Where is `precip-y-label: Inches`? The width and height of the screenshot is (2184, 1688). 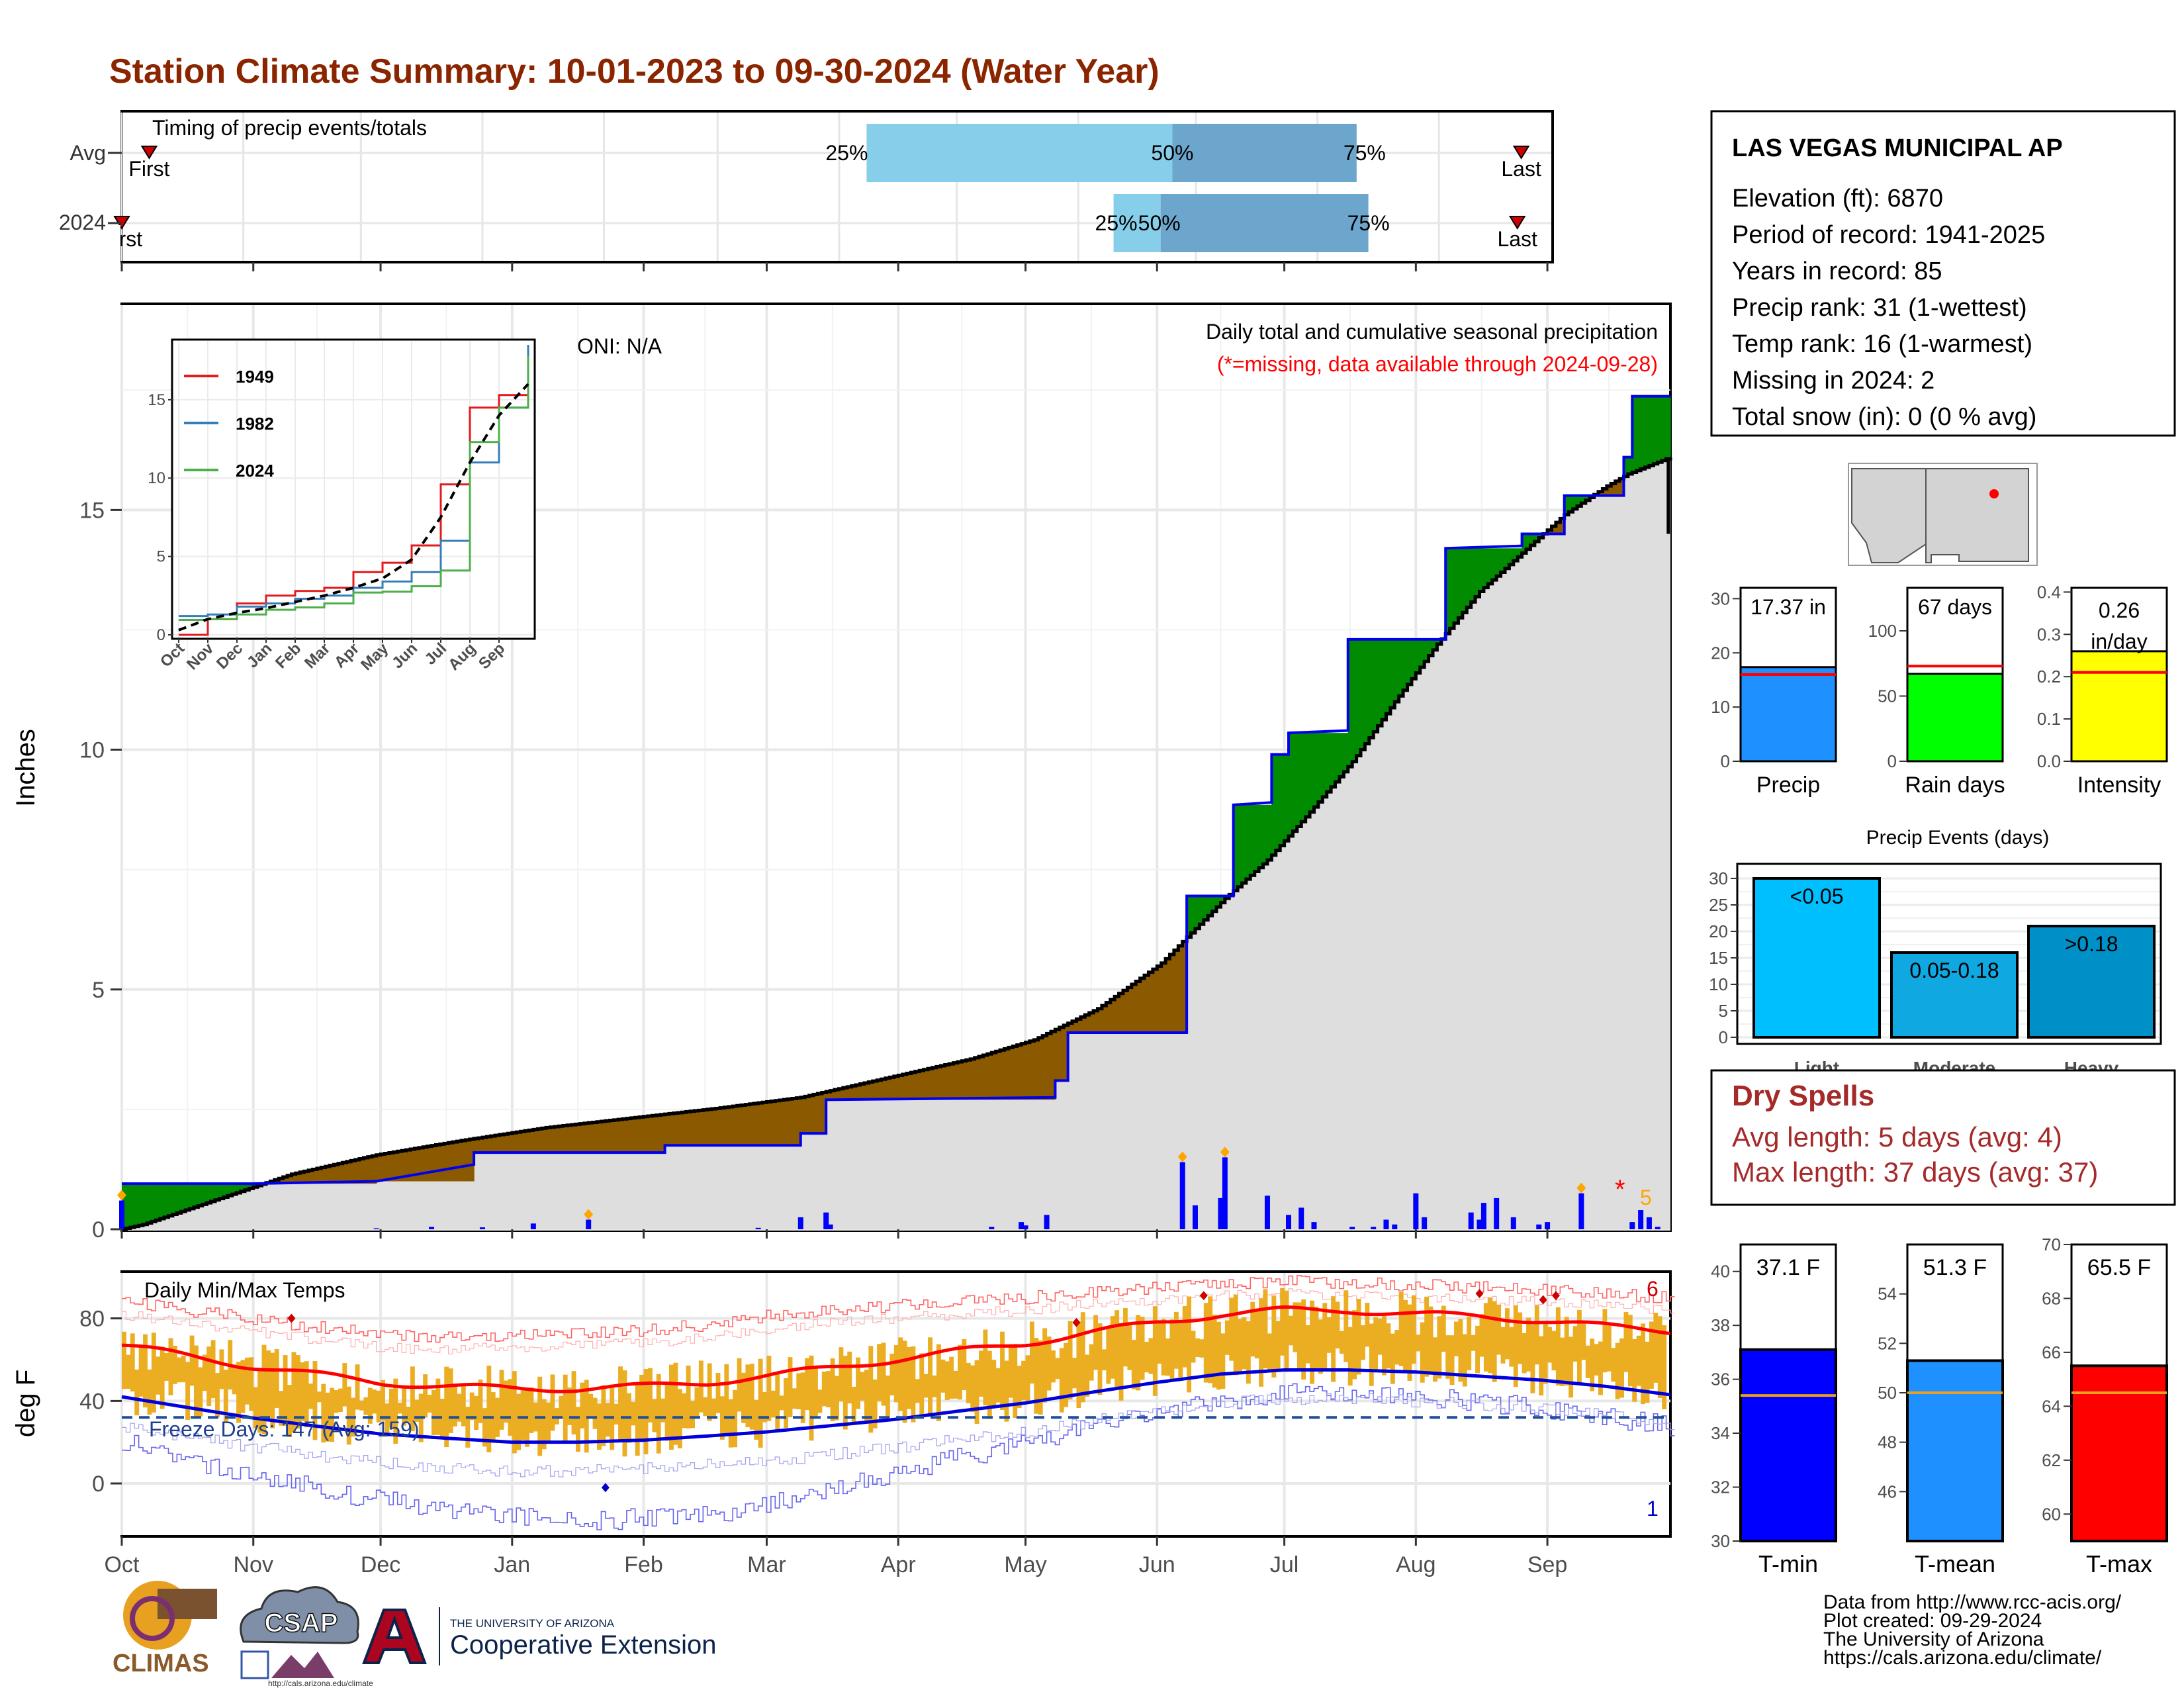 precip-y-label: Inches is located at coordinates (26, 768).